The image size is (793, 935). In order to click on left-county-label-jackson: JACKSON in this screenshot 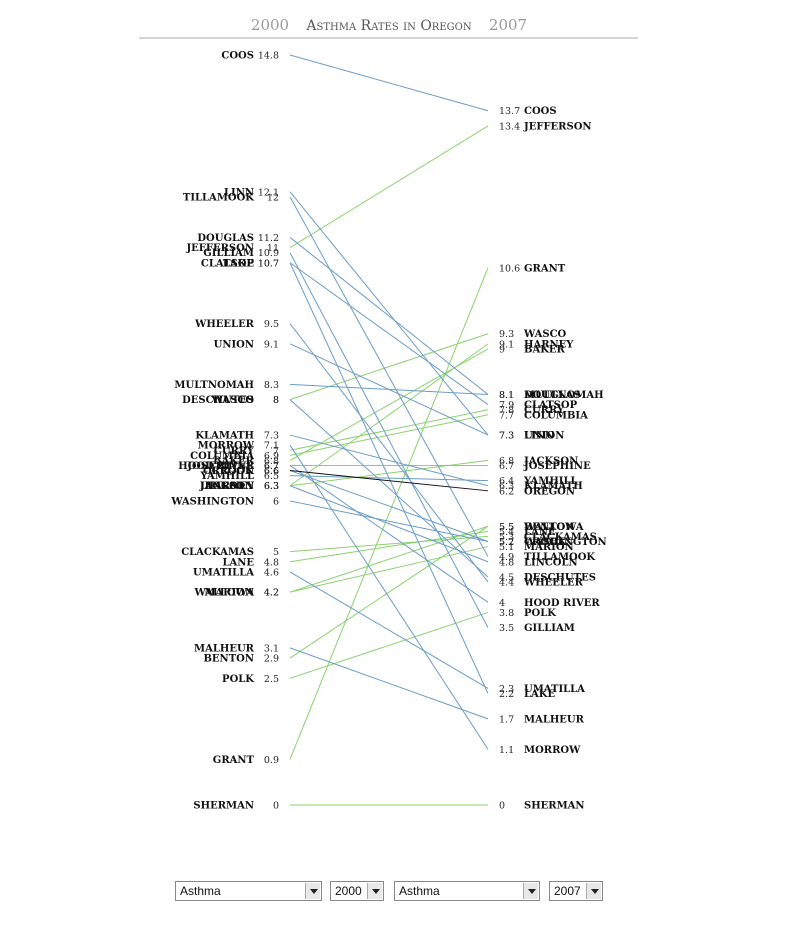, I will do `click(226, 486)`.